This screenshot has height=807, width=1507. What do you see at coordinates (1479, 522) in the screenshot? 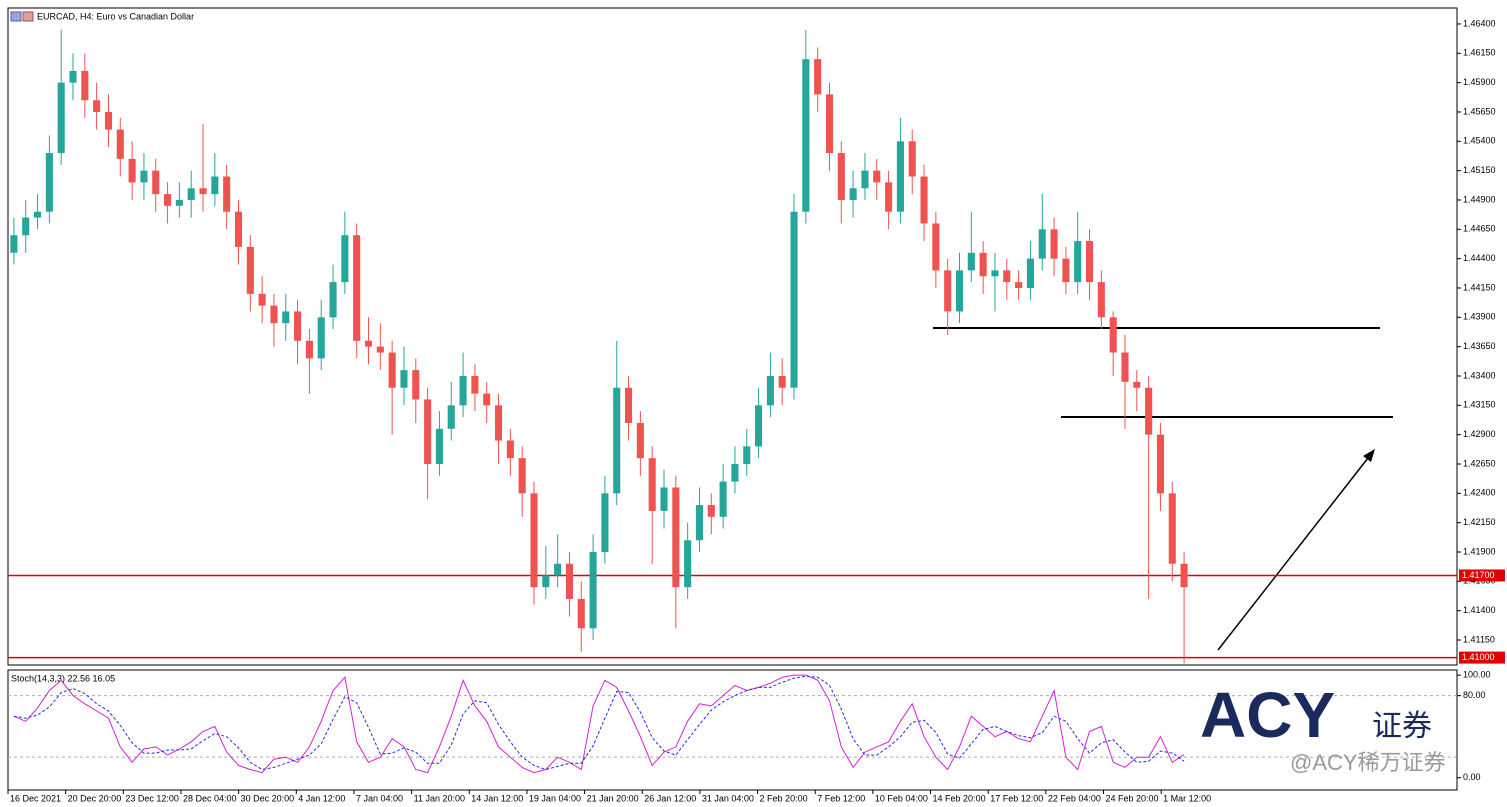
I see `y-tick-label: 1.42150` at bounding box center [1479, 522].